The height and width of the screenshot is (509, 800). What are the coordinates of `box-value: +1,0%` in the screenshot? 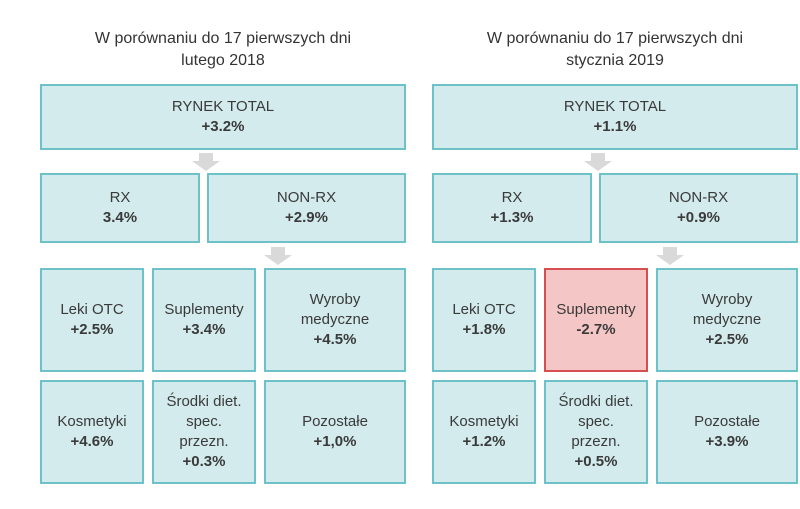 It's located at (335, 441).